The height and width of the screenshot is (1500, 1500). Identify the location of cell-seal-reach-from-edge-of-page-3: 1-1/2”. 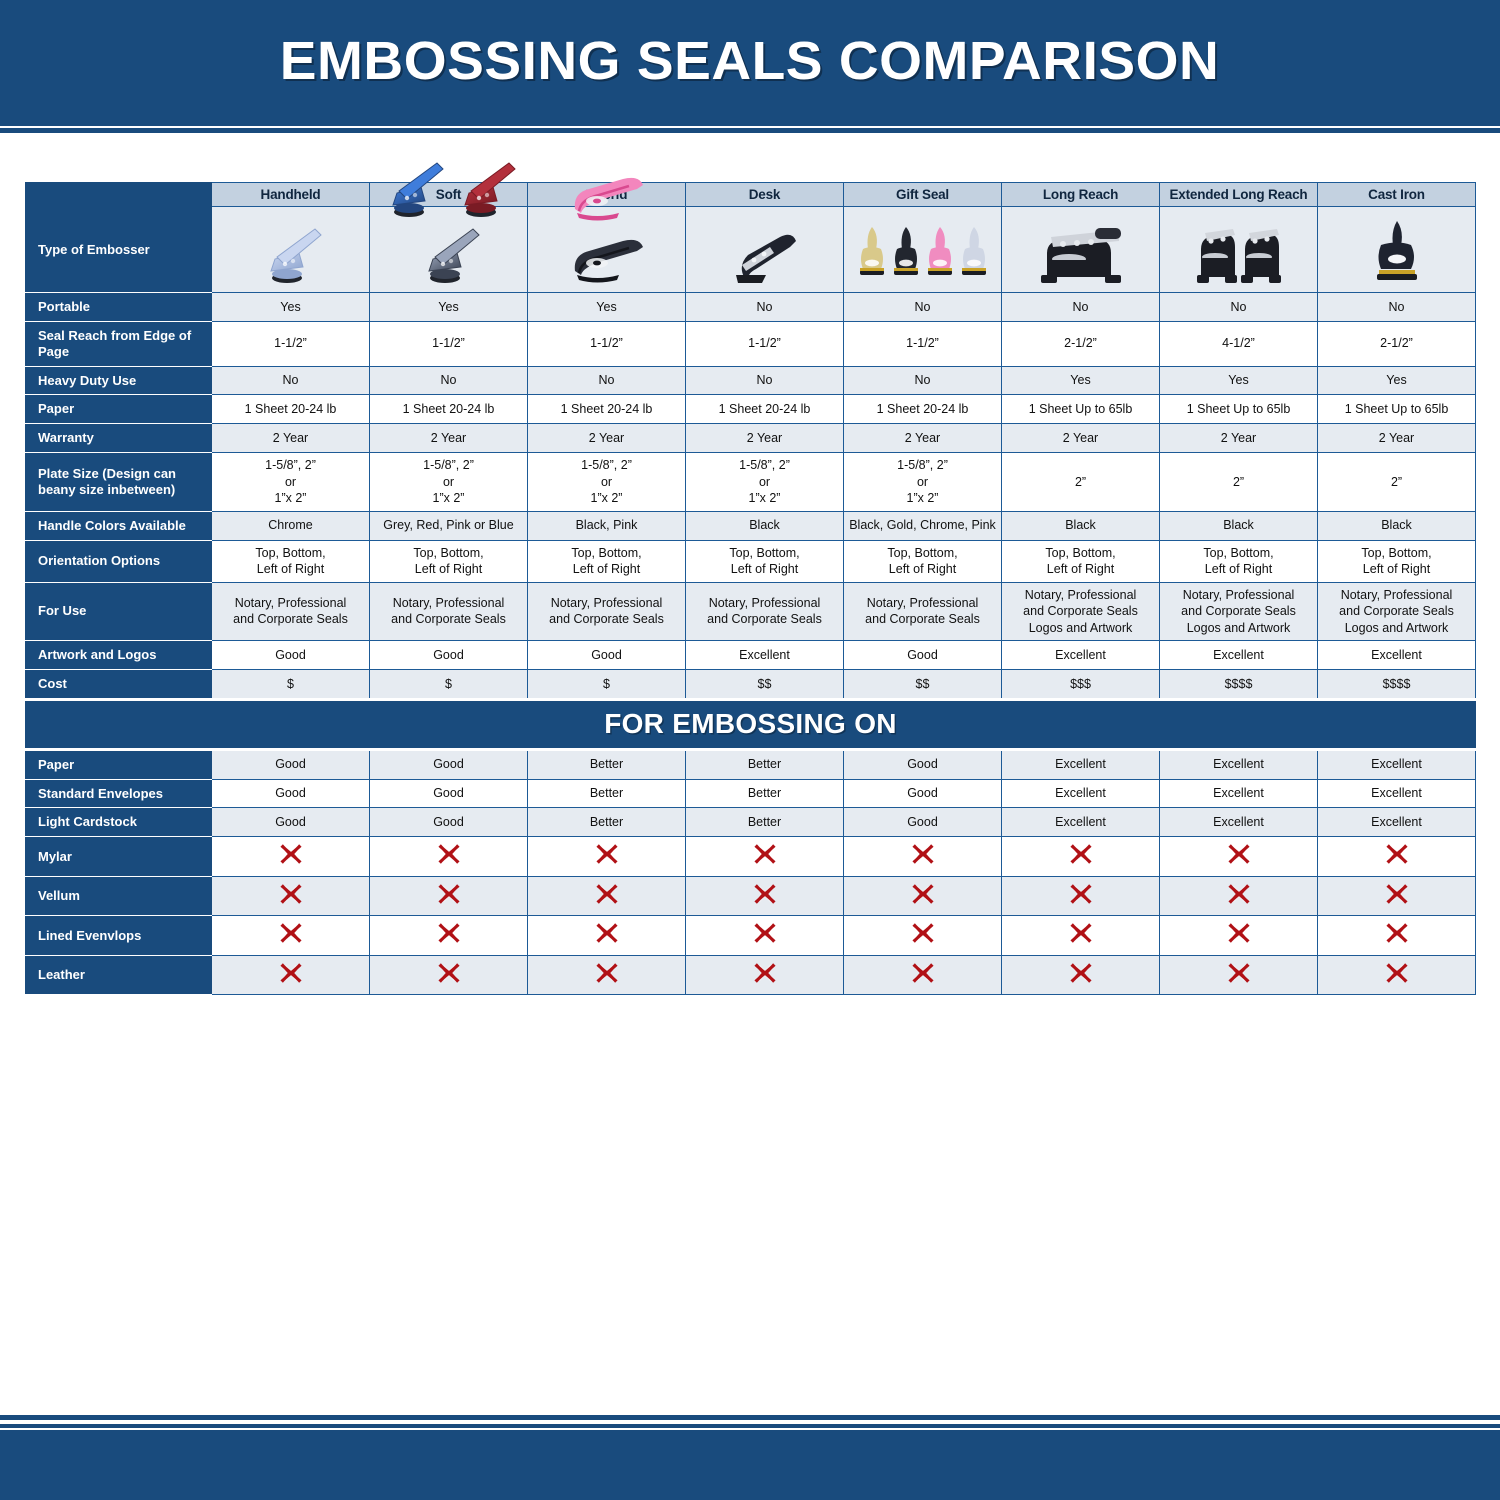
(764, 343).